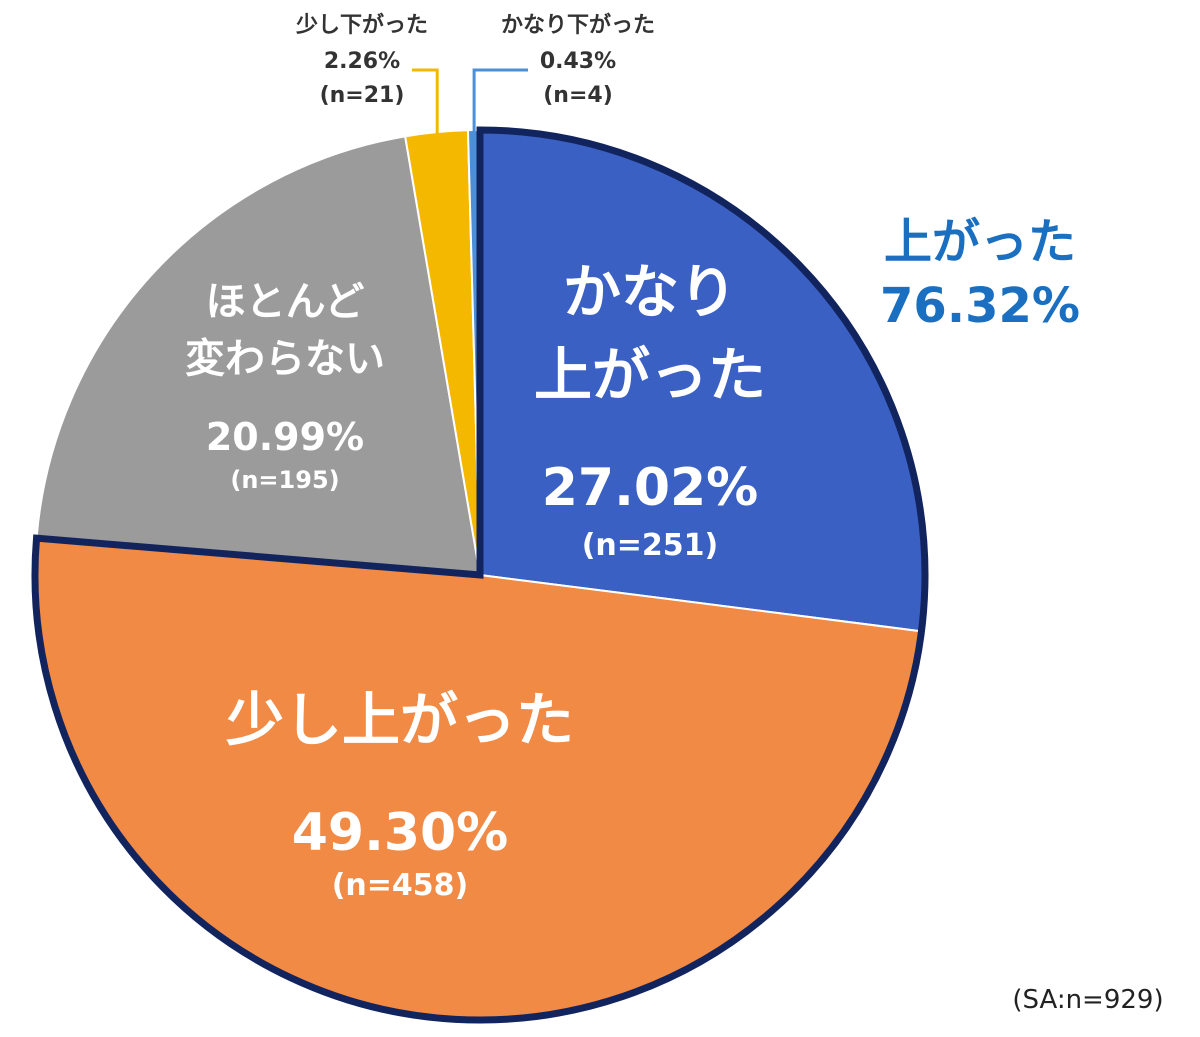 This screenshot has height=1037, width=1200. Describe the element at coordinates (284, 480) in the screenshot. I see `slice-count-label: (n=195)` at that location.